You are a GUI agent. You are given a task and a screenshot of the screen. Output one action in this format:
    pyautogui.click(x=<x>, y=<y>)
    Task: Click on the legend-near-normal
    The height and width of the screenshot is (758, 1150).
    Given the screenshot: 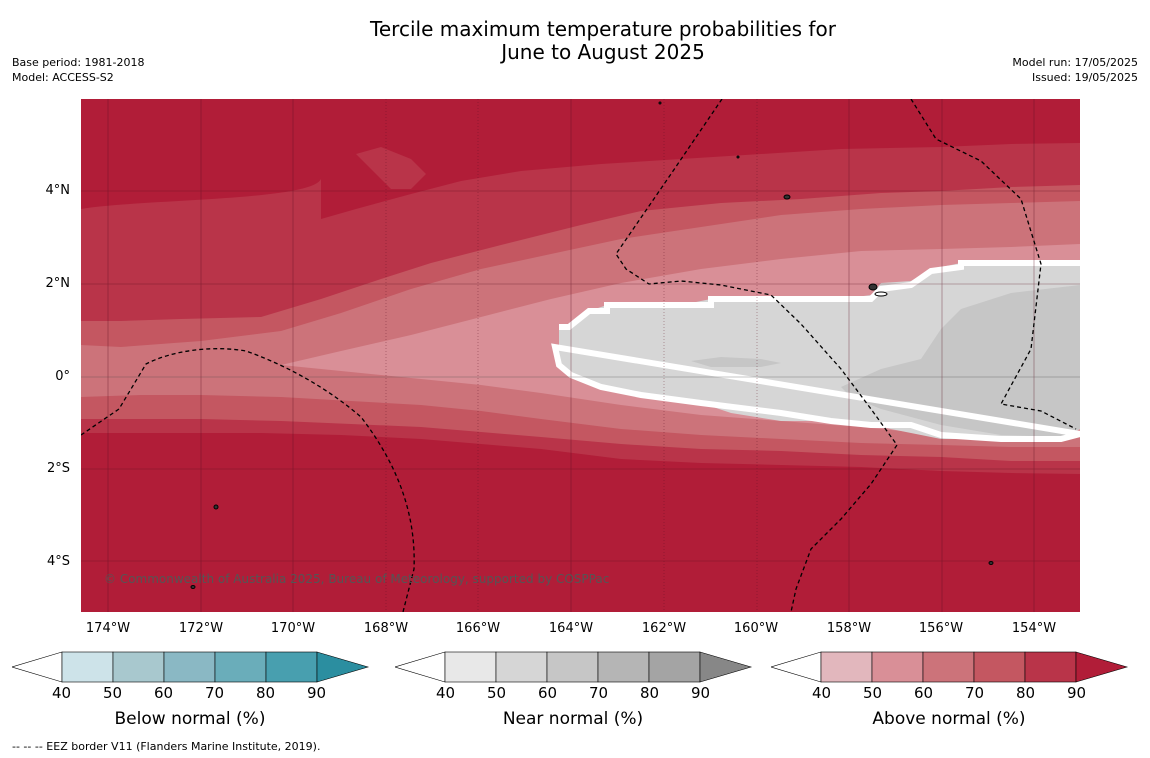 What is the action you would take?
    pyautogui.click(x=574, y=669)
    